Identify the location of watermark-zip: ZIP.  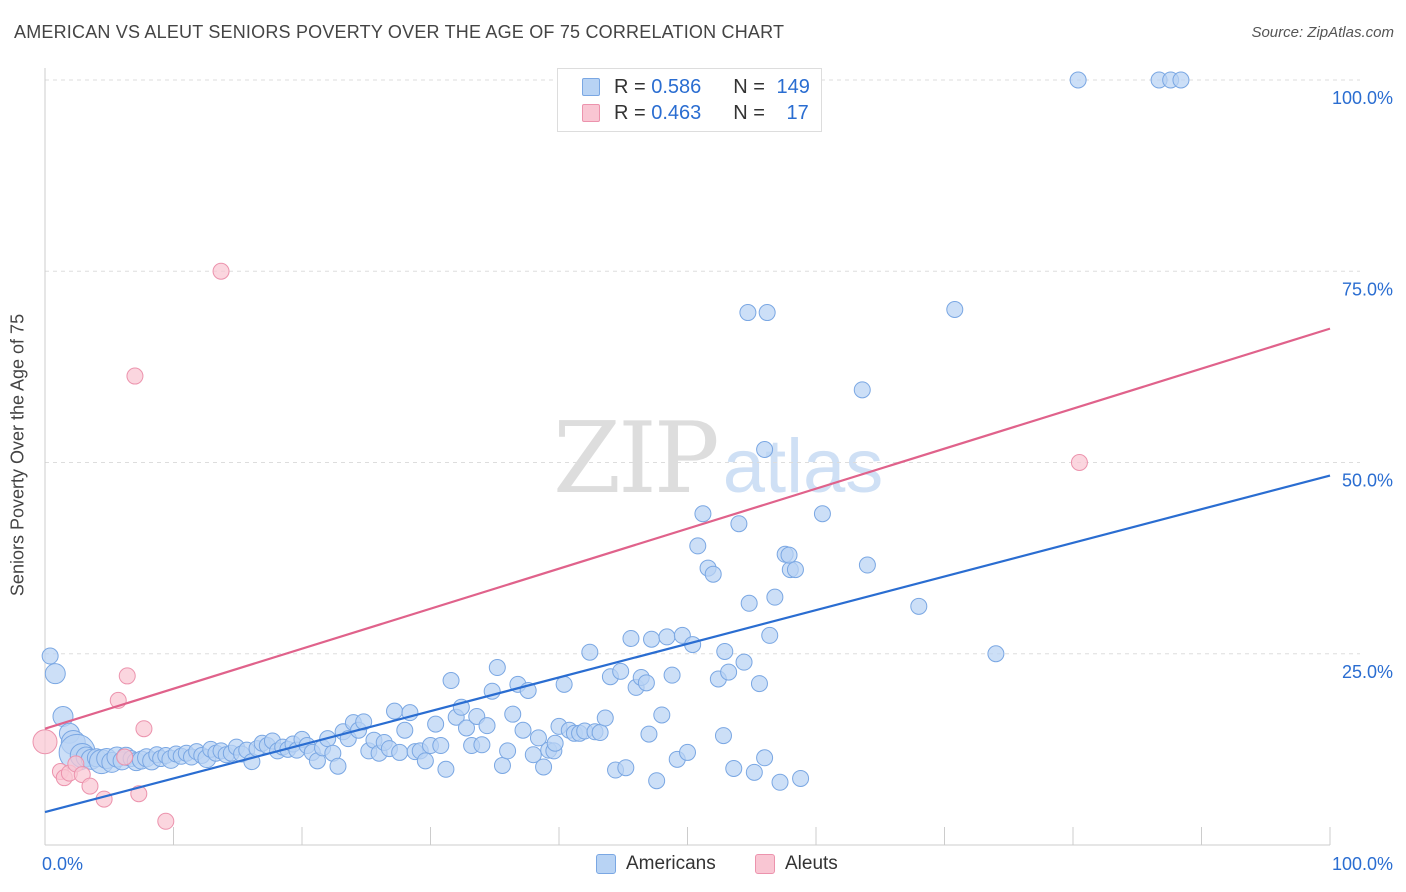
(636, 459).